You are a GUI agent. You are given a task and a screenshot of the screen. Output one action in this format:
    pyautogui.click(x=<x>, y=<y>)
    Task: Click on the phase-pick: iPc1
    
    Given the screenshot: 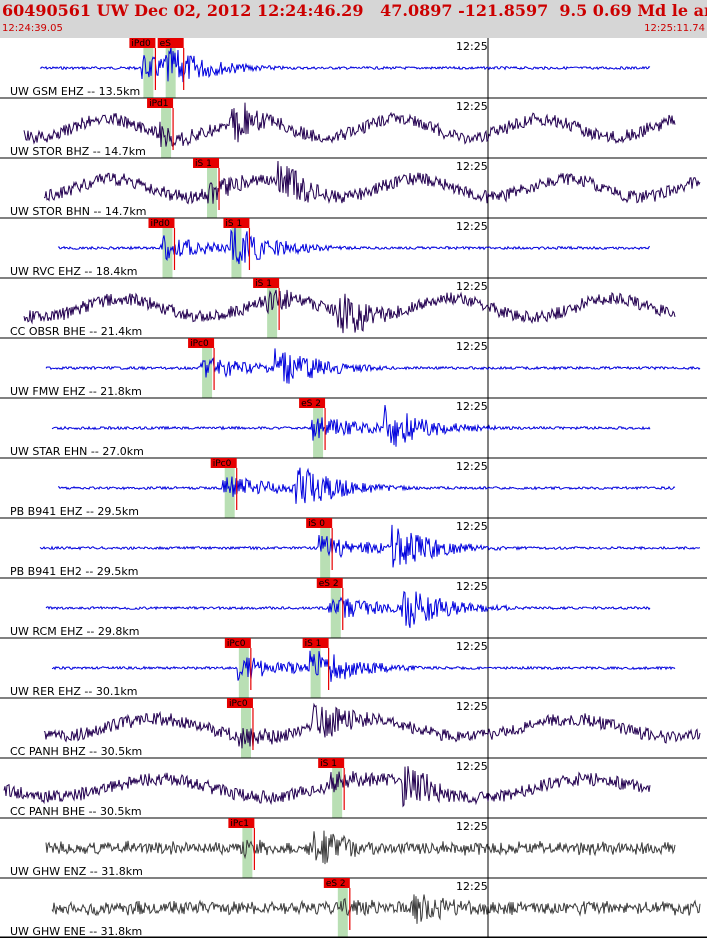 What is the action you would take?
    pyautogui.click(x=241, y=844)
    